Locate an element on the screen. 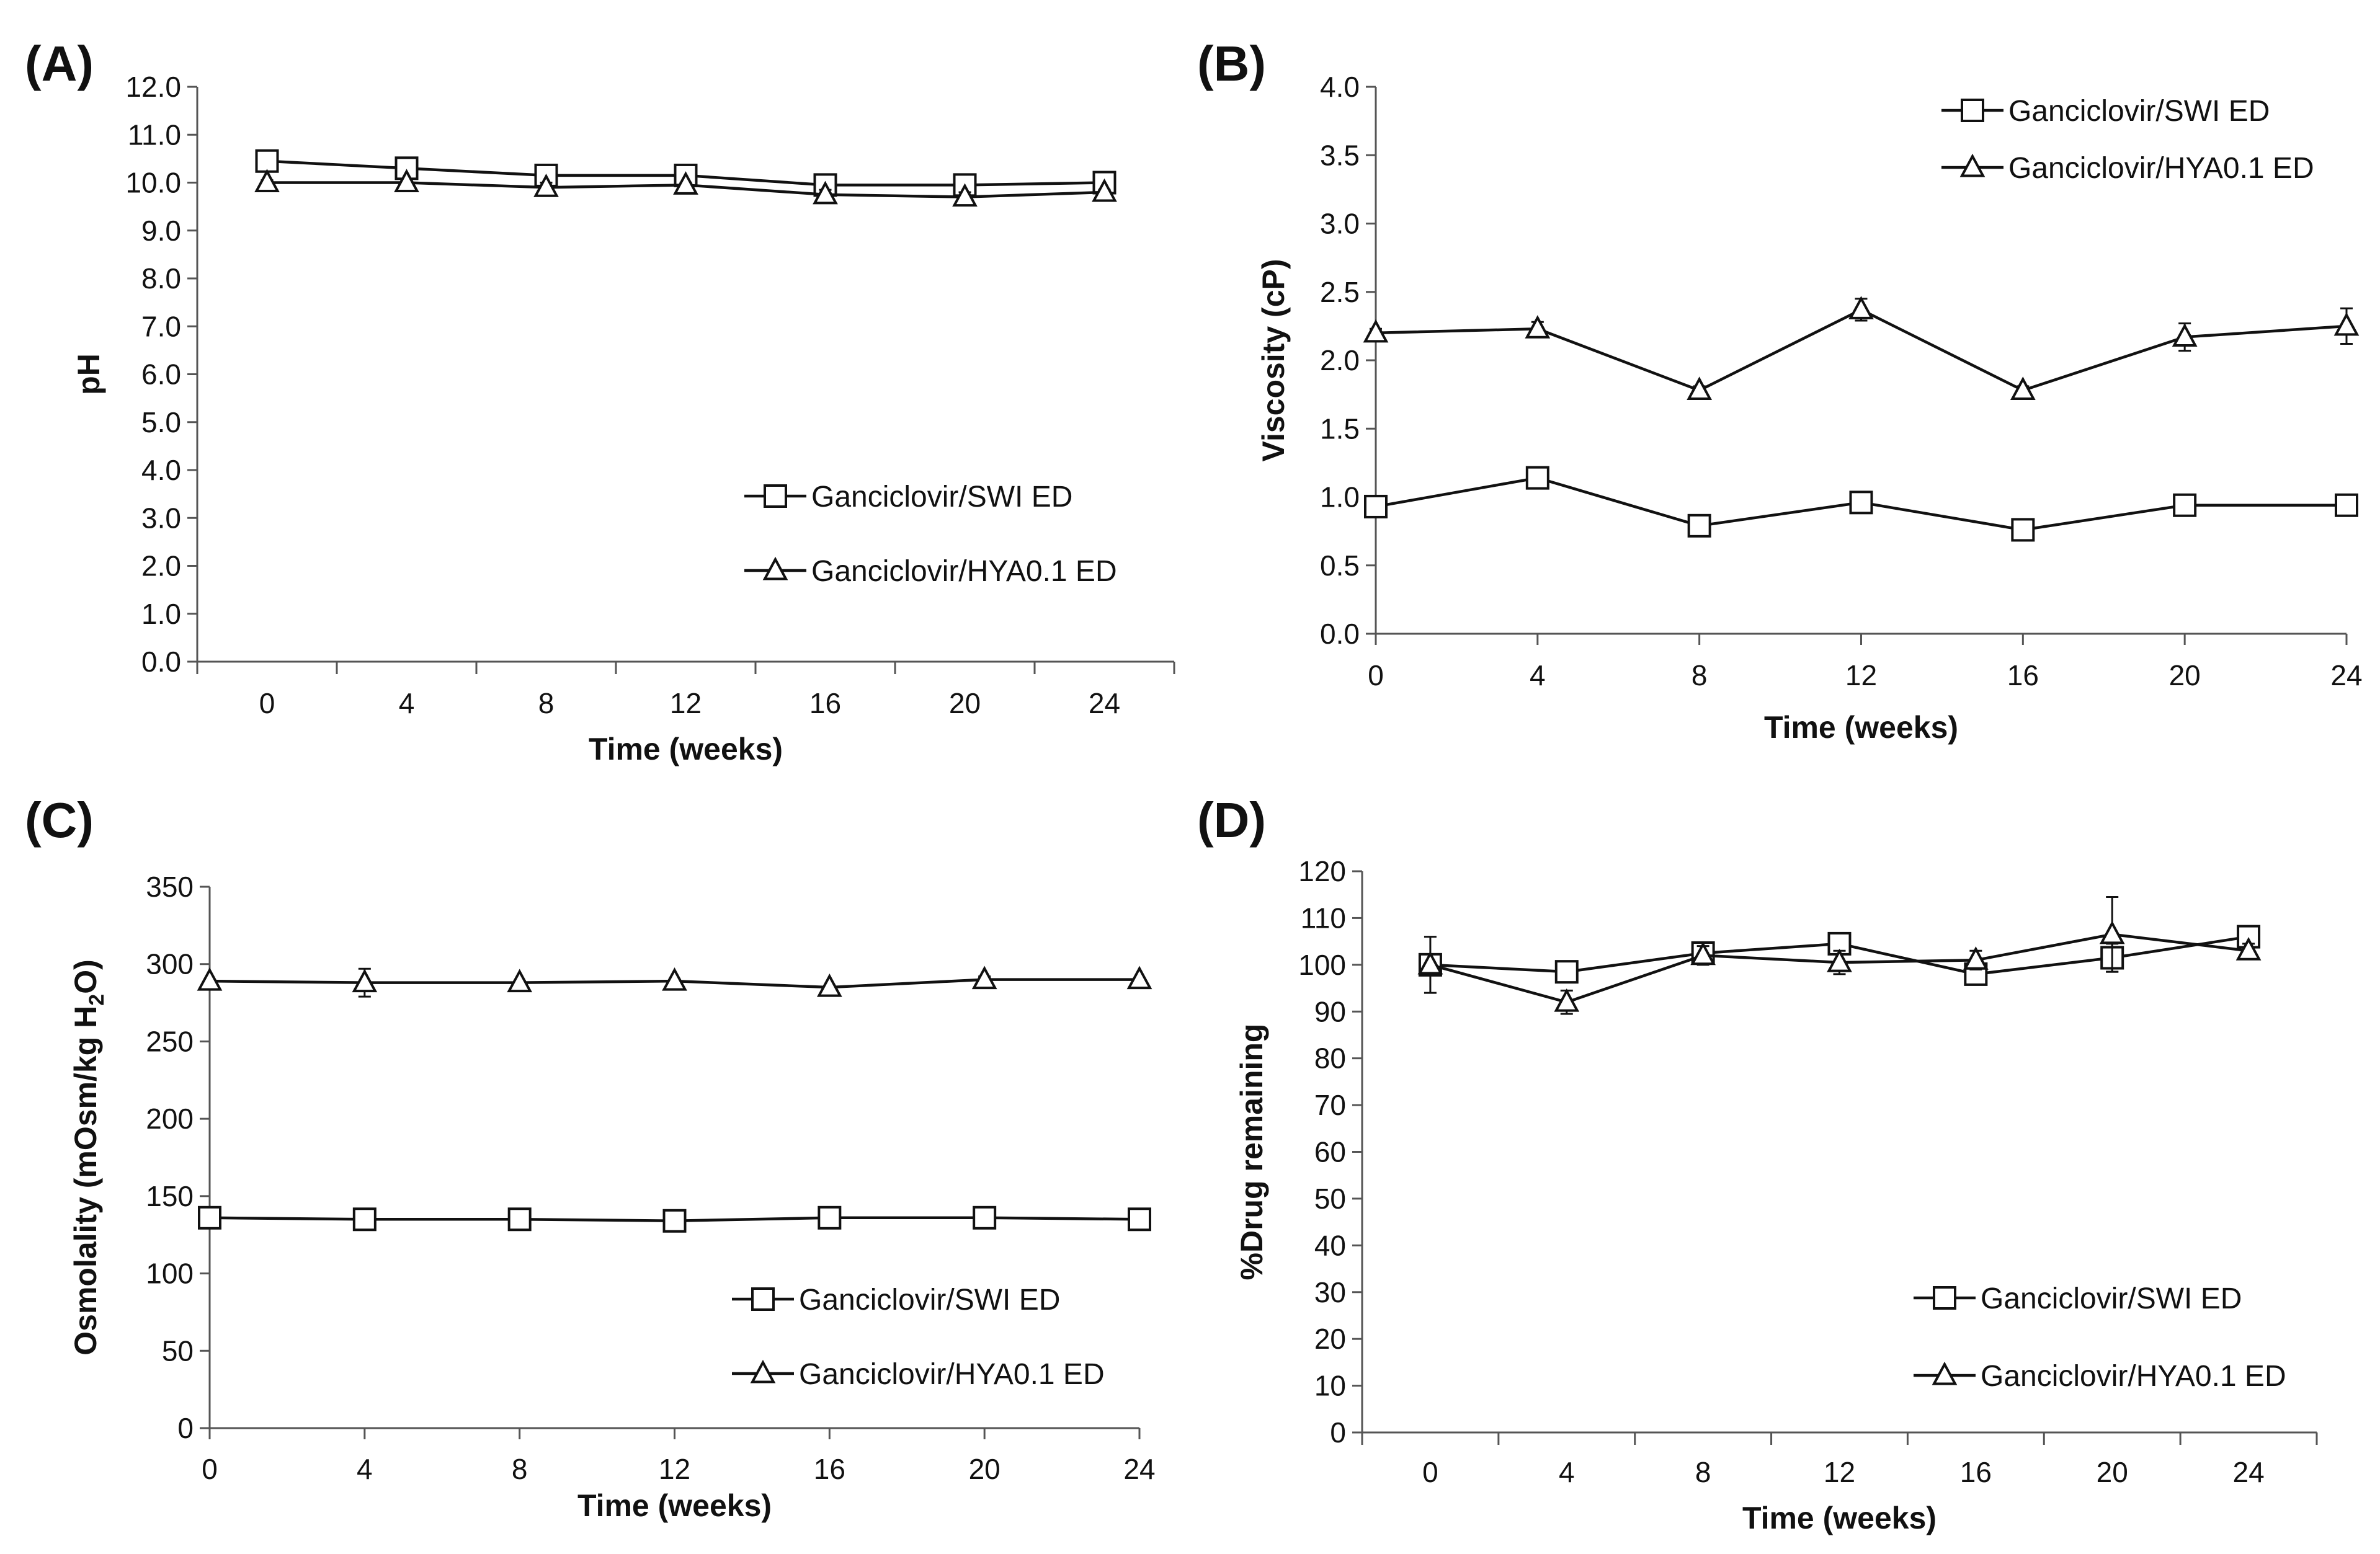  y-tick-label: 300 is located at coordinates (170, 964).